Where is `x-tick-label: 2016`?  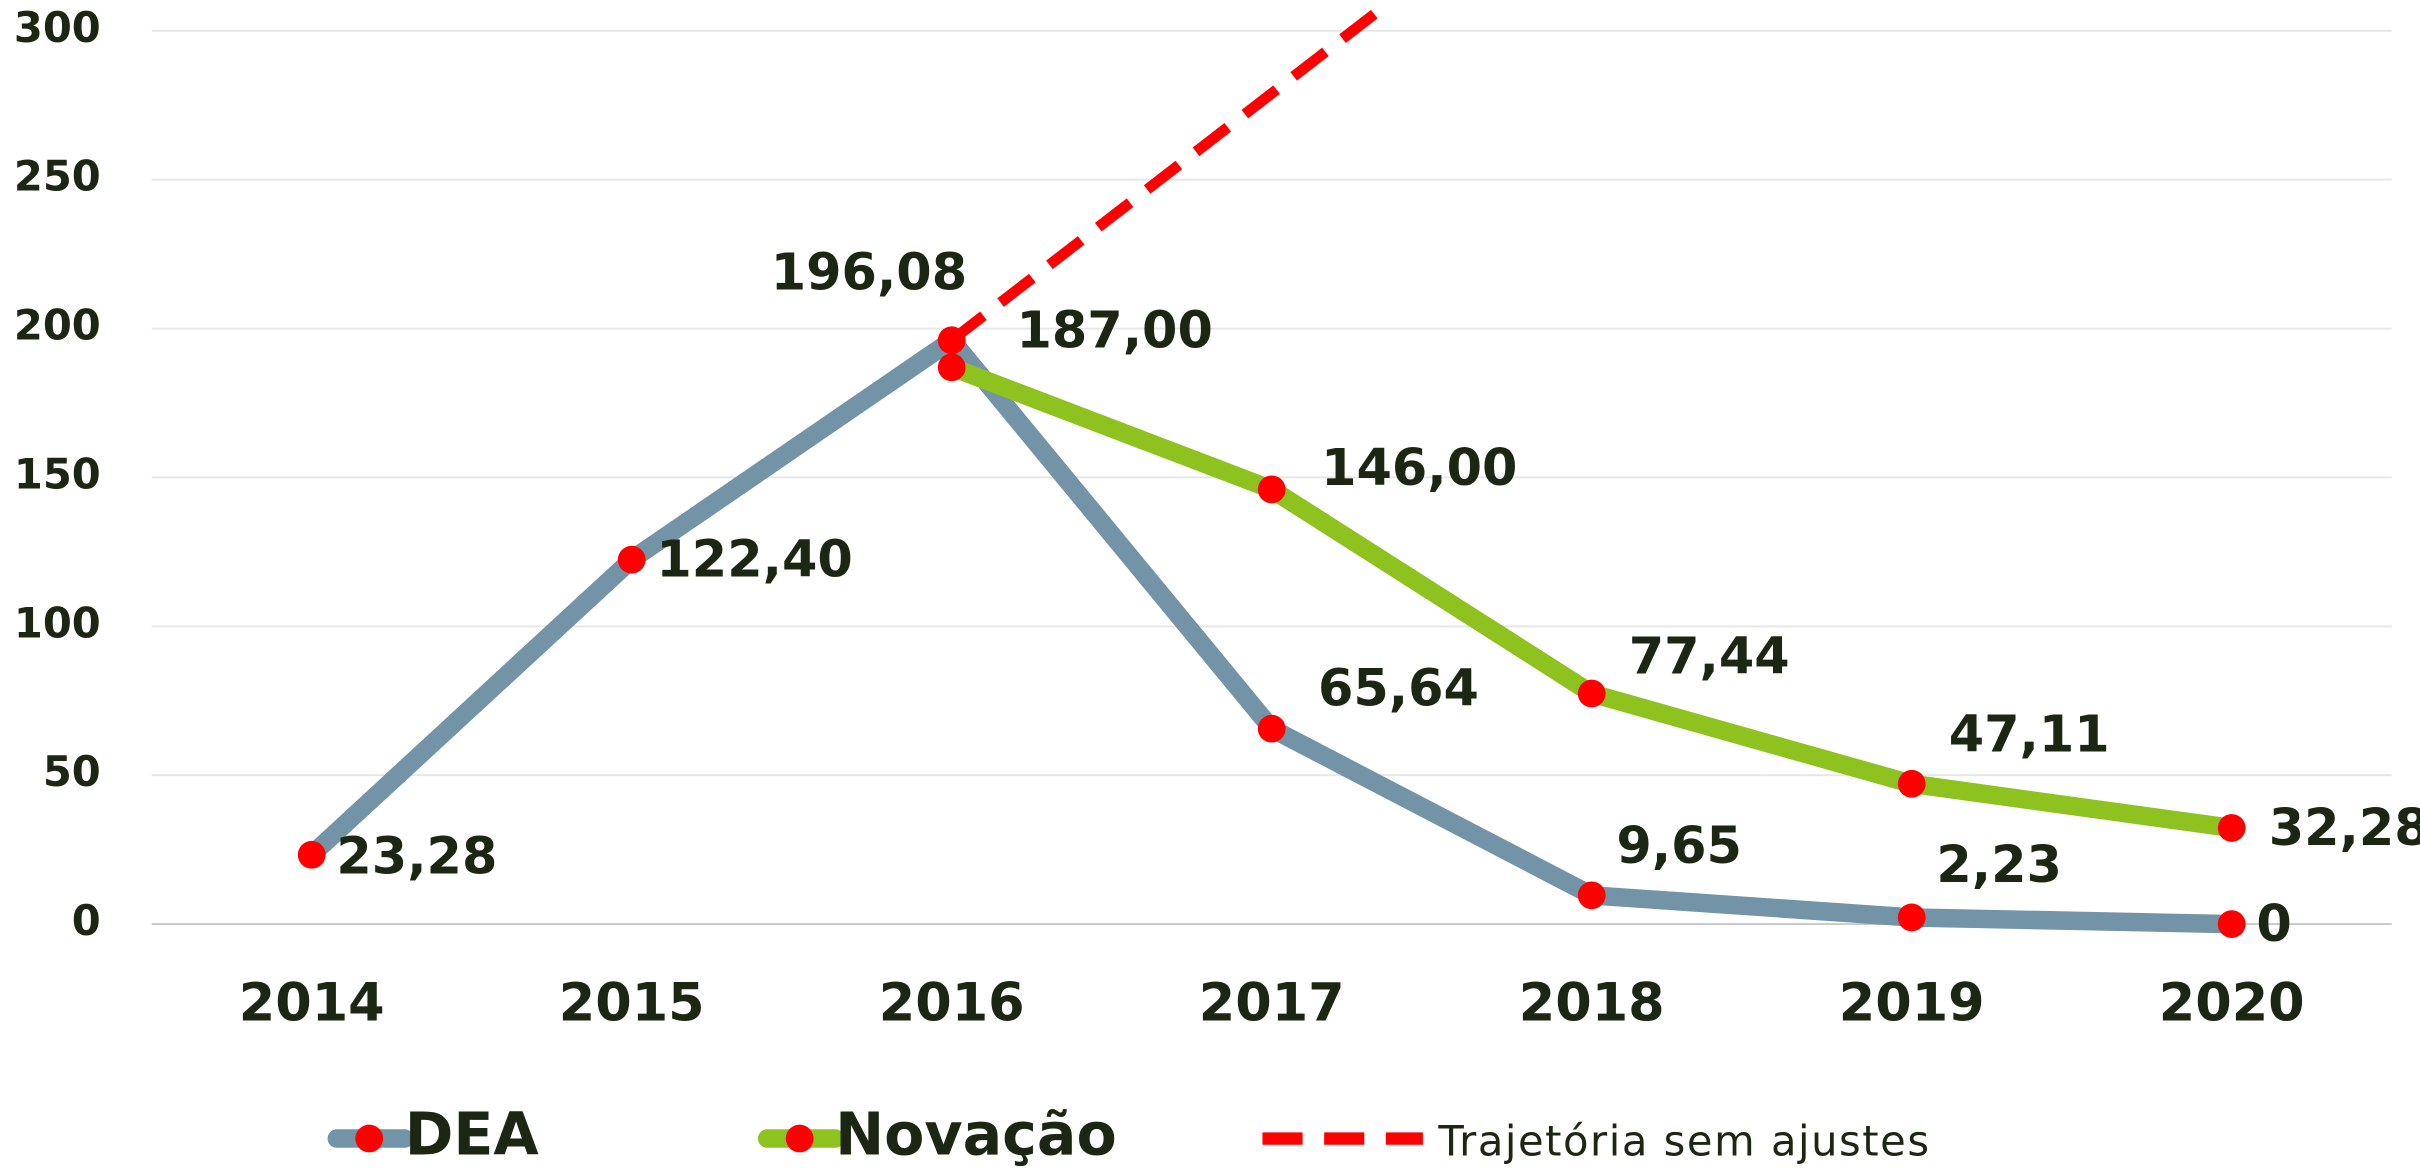 x-tick-label: 2016 is located at coordinates (952, 1002).